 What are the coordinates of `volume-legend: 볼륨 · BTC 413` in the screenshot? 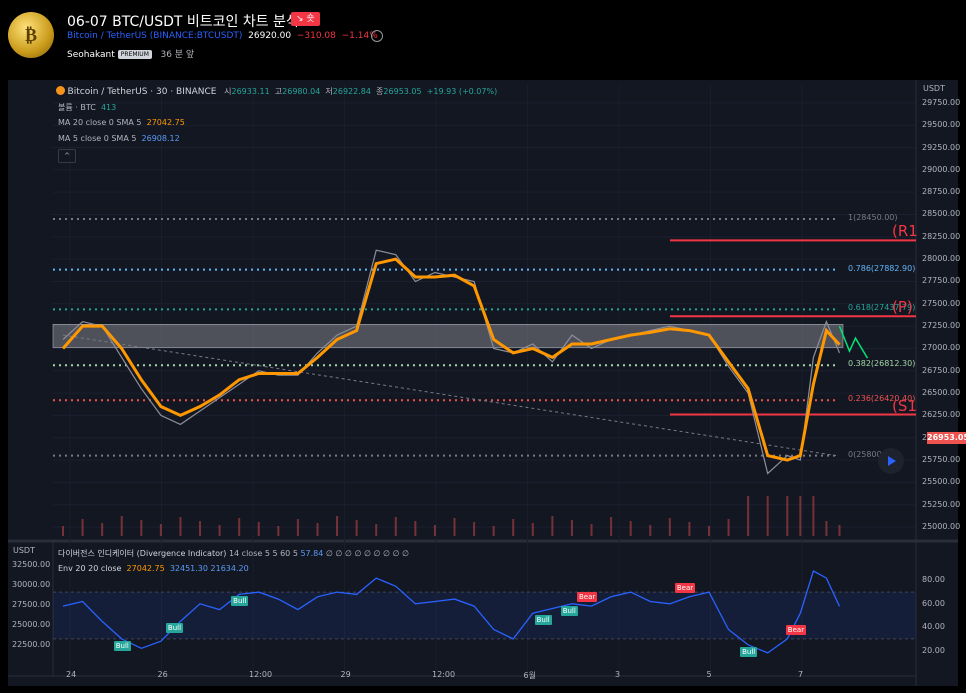 It's located at (87, 107).